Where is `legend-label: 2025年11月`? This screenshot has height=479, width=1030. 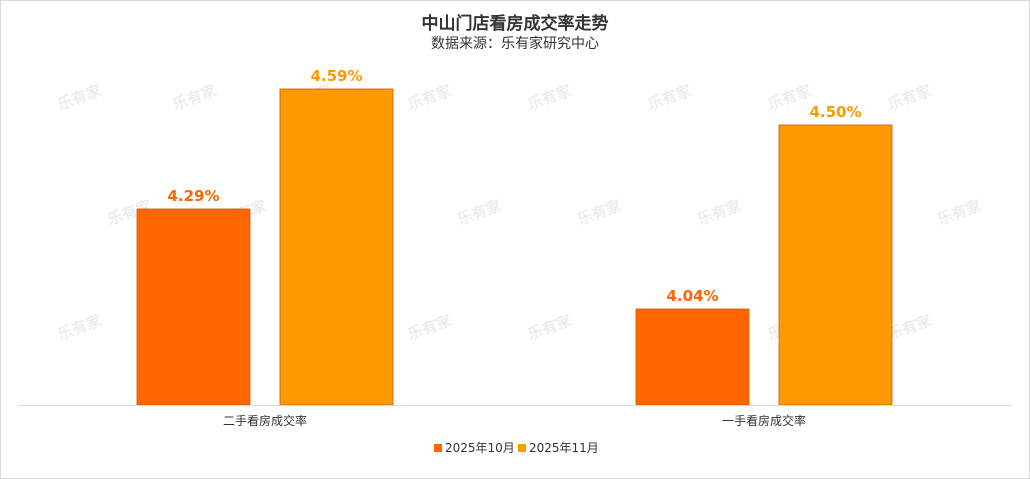
legend-label: 2025年11月 is located at coordinates (564, 448).